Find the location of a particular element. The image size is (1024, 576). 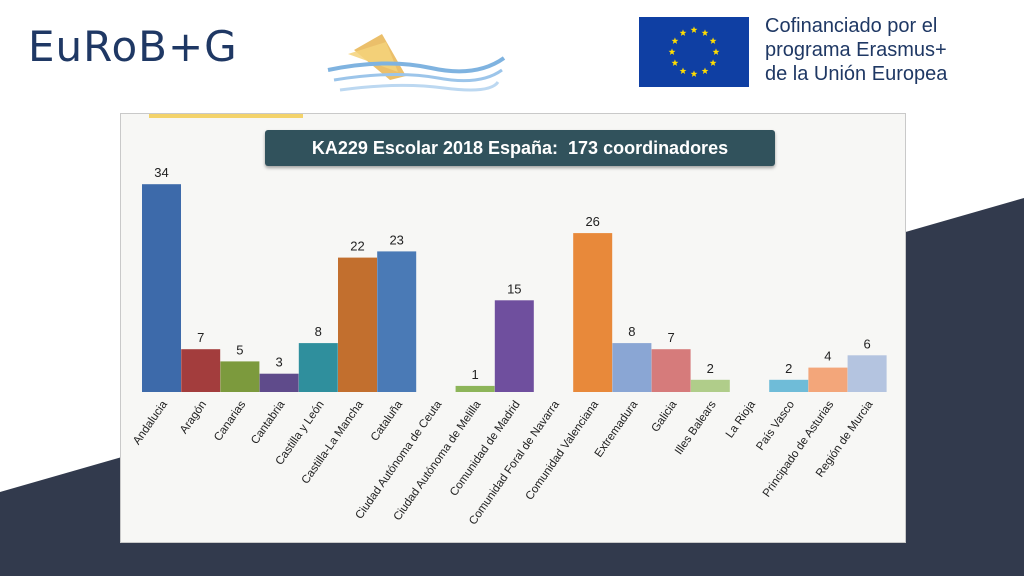

bar-value-label: 23 is located at coordinates (396, 239).